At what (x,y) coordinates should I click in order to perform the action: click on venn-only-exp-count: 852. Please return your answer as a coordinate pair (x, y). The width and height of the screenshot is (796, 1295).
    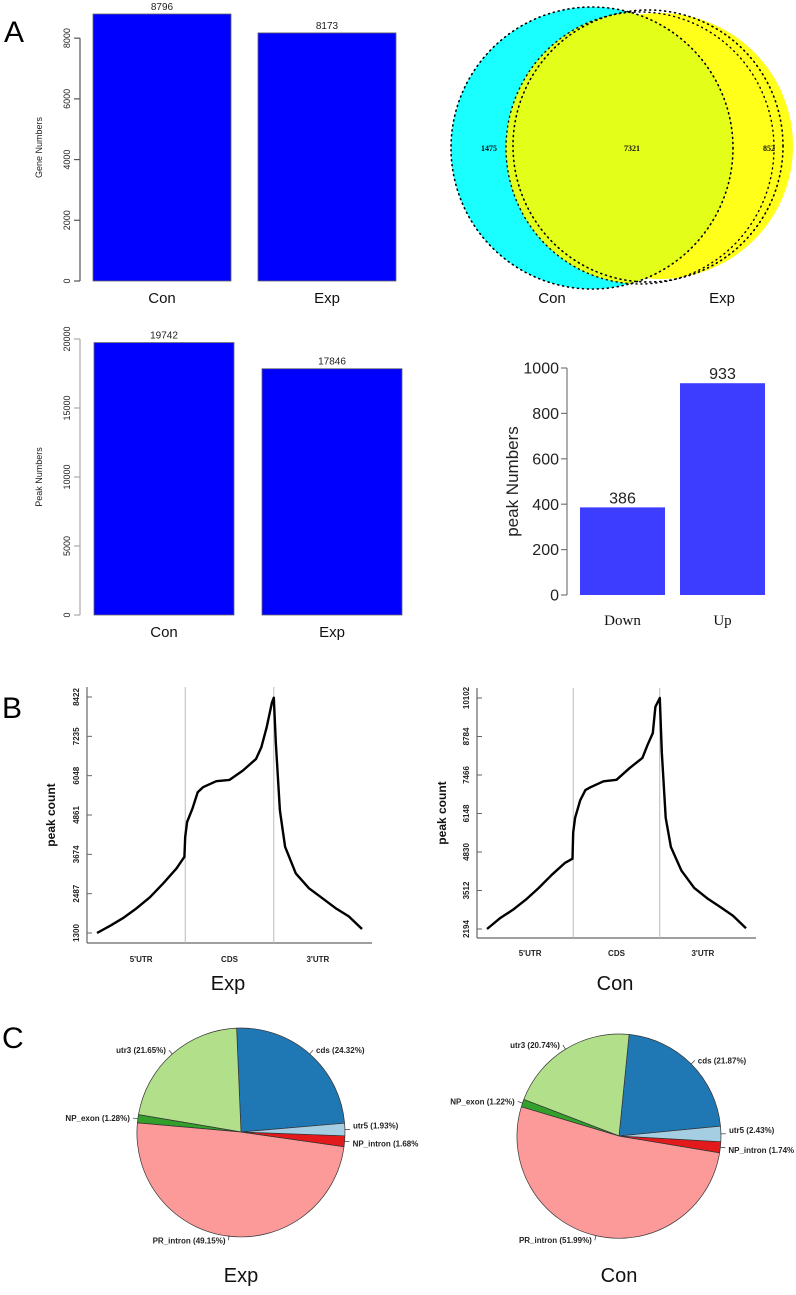
    Looking at the image, I should click on (769, 148).